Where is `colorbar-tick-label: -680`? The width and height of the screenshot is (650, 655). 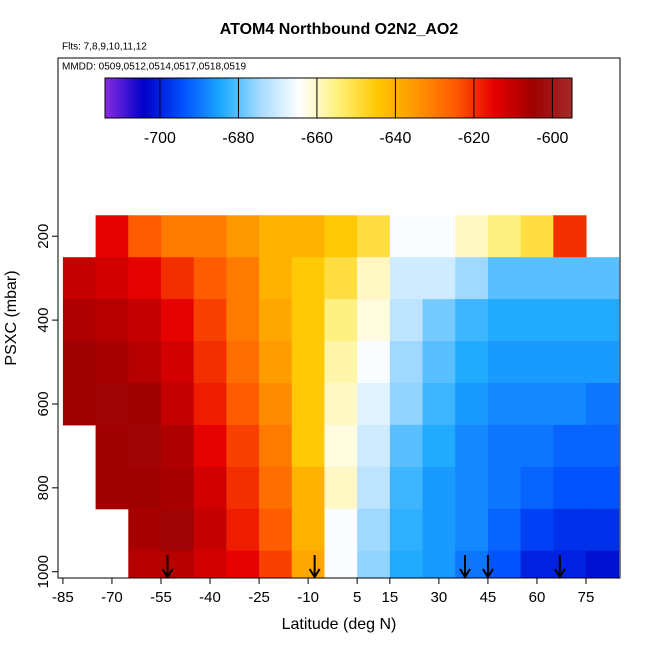
colorbar-tick-label: -680 is located at coordinates (238, 138).